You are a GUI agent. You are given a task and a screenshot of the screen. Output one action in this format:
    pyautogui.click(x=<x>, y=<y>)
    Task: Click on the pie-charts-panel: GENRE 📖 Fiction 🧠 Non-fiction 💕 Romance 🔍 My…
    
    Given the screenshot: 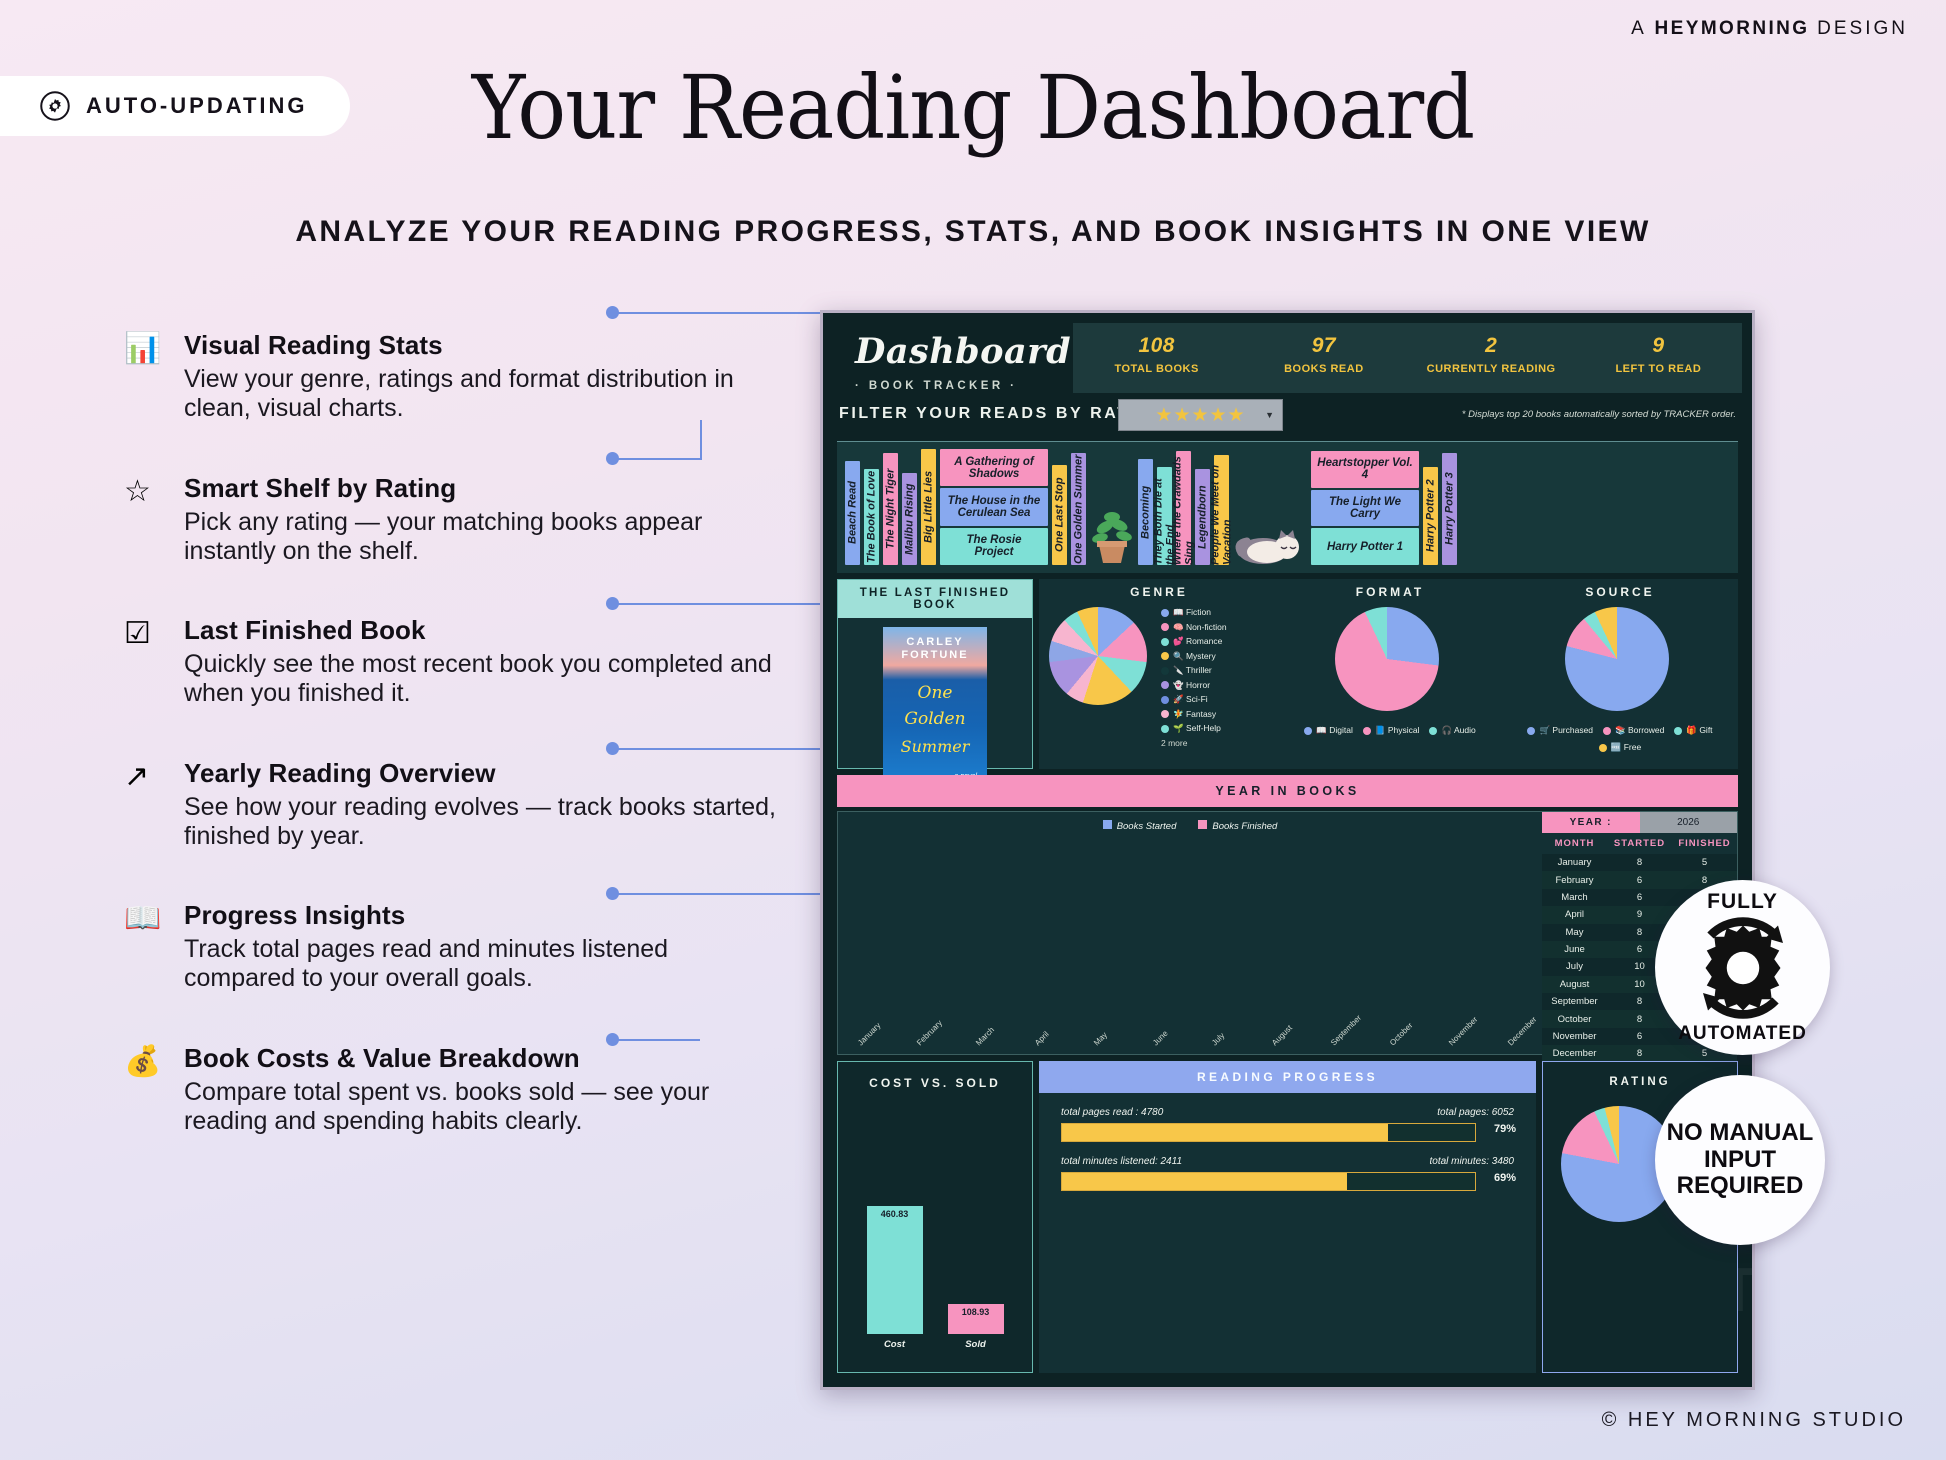 What is the action you would take?
    pyautogui.click(x=1388, y=674)
    